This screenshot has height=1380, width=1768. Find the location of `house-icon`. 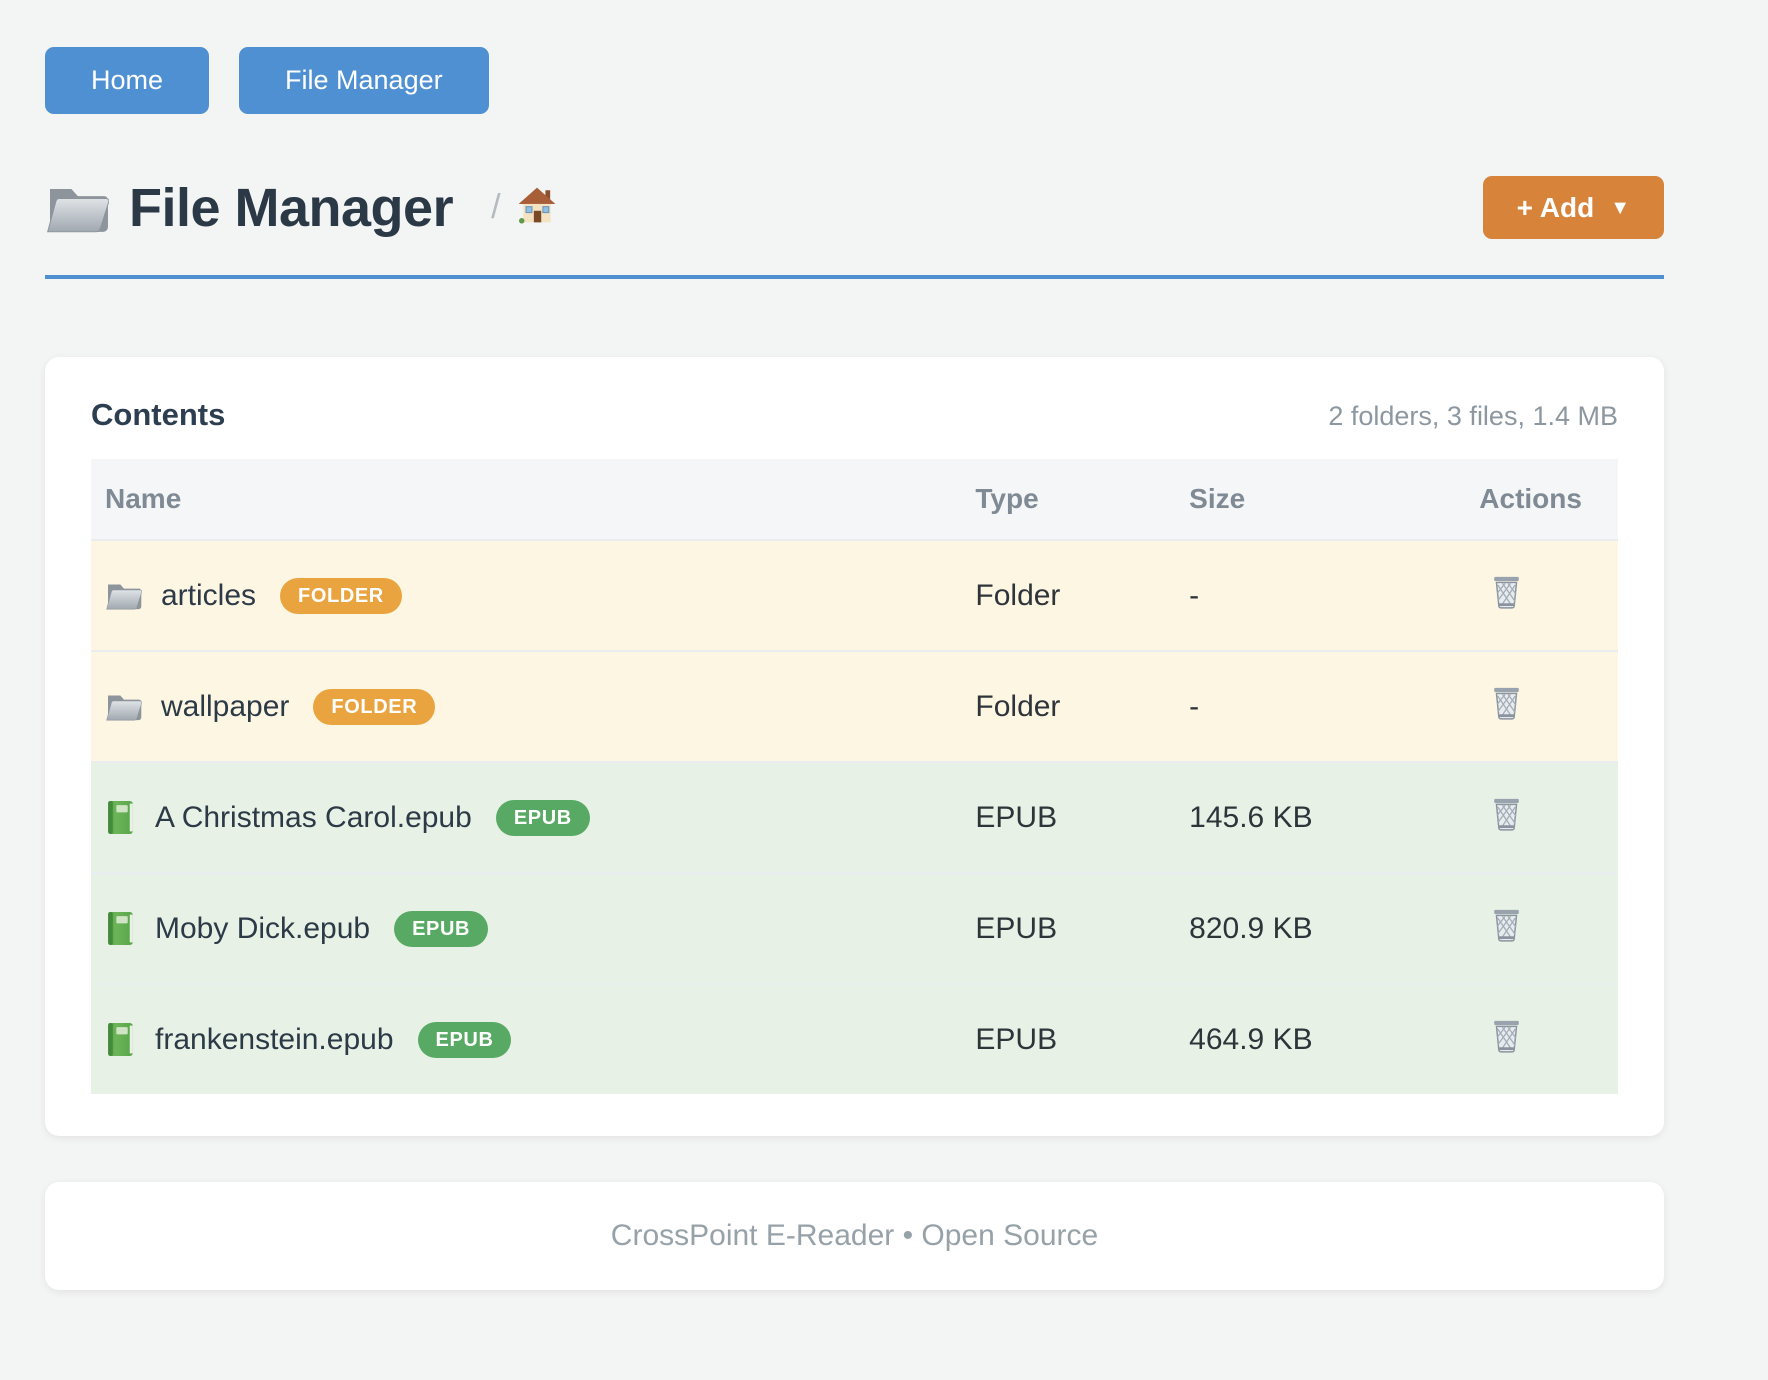

house-icon is located at coordinates (537, 207).